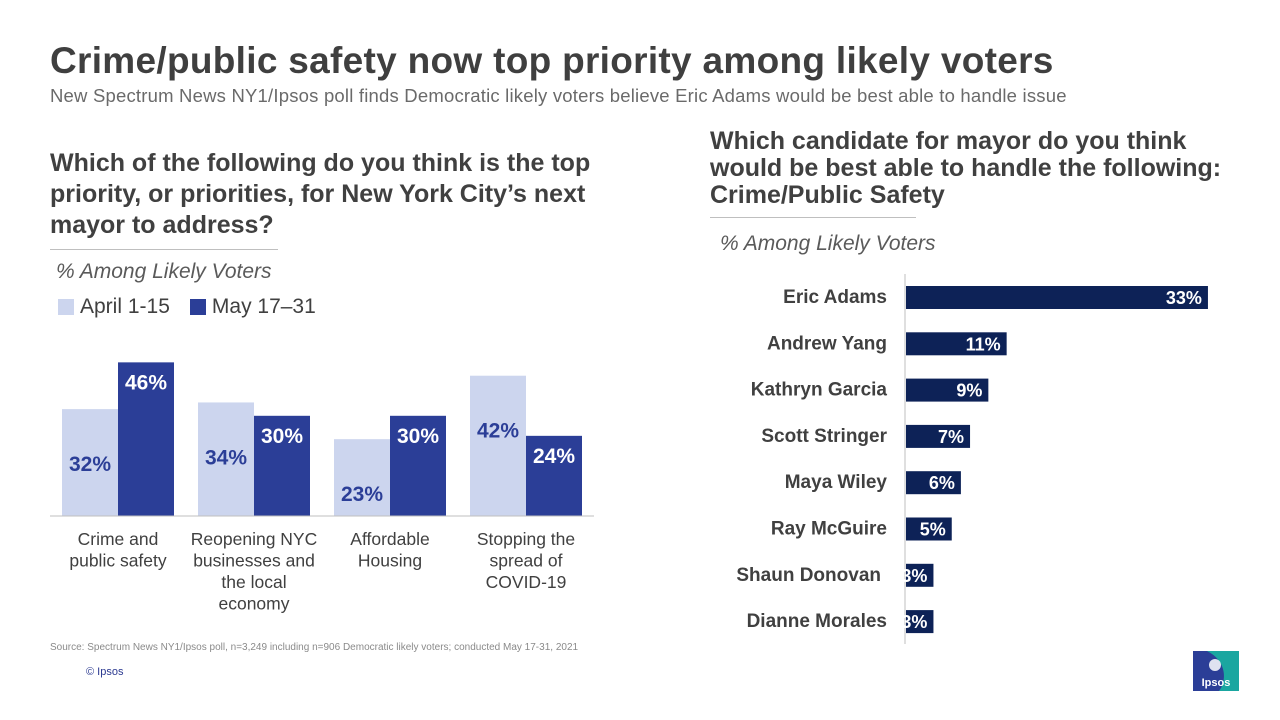 The width and height of the screenshot is (1280, 720). Describe the element at coordinates (554, 456) in the screenshot. I see `bar-label-may-3: 24%` at that location.